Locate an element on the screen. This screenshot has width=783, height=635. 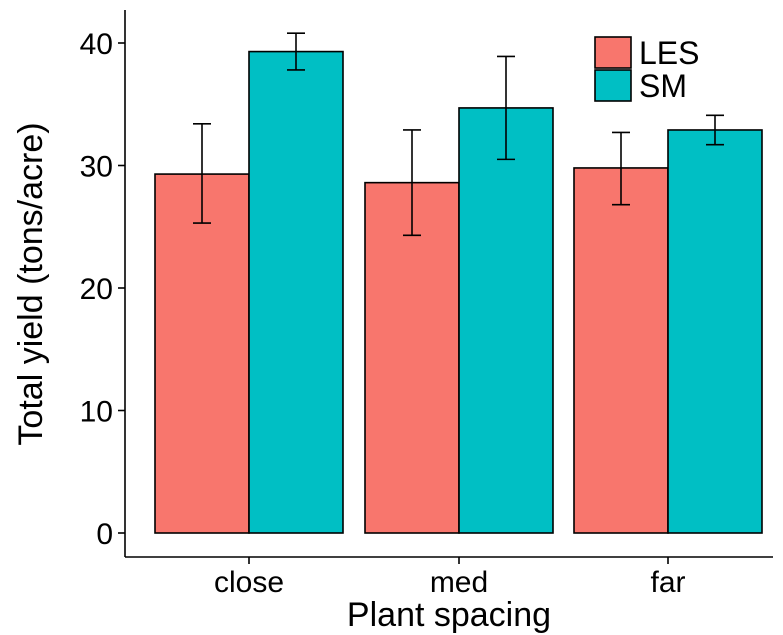
y-axis-title: Total yield (tons/acre) is located at coordinates (31, 283).